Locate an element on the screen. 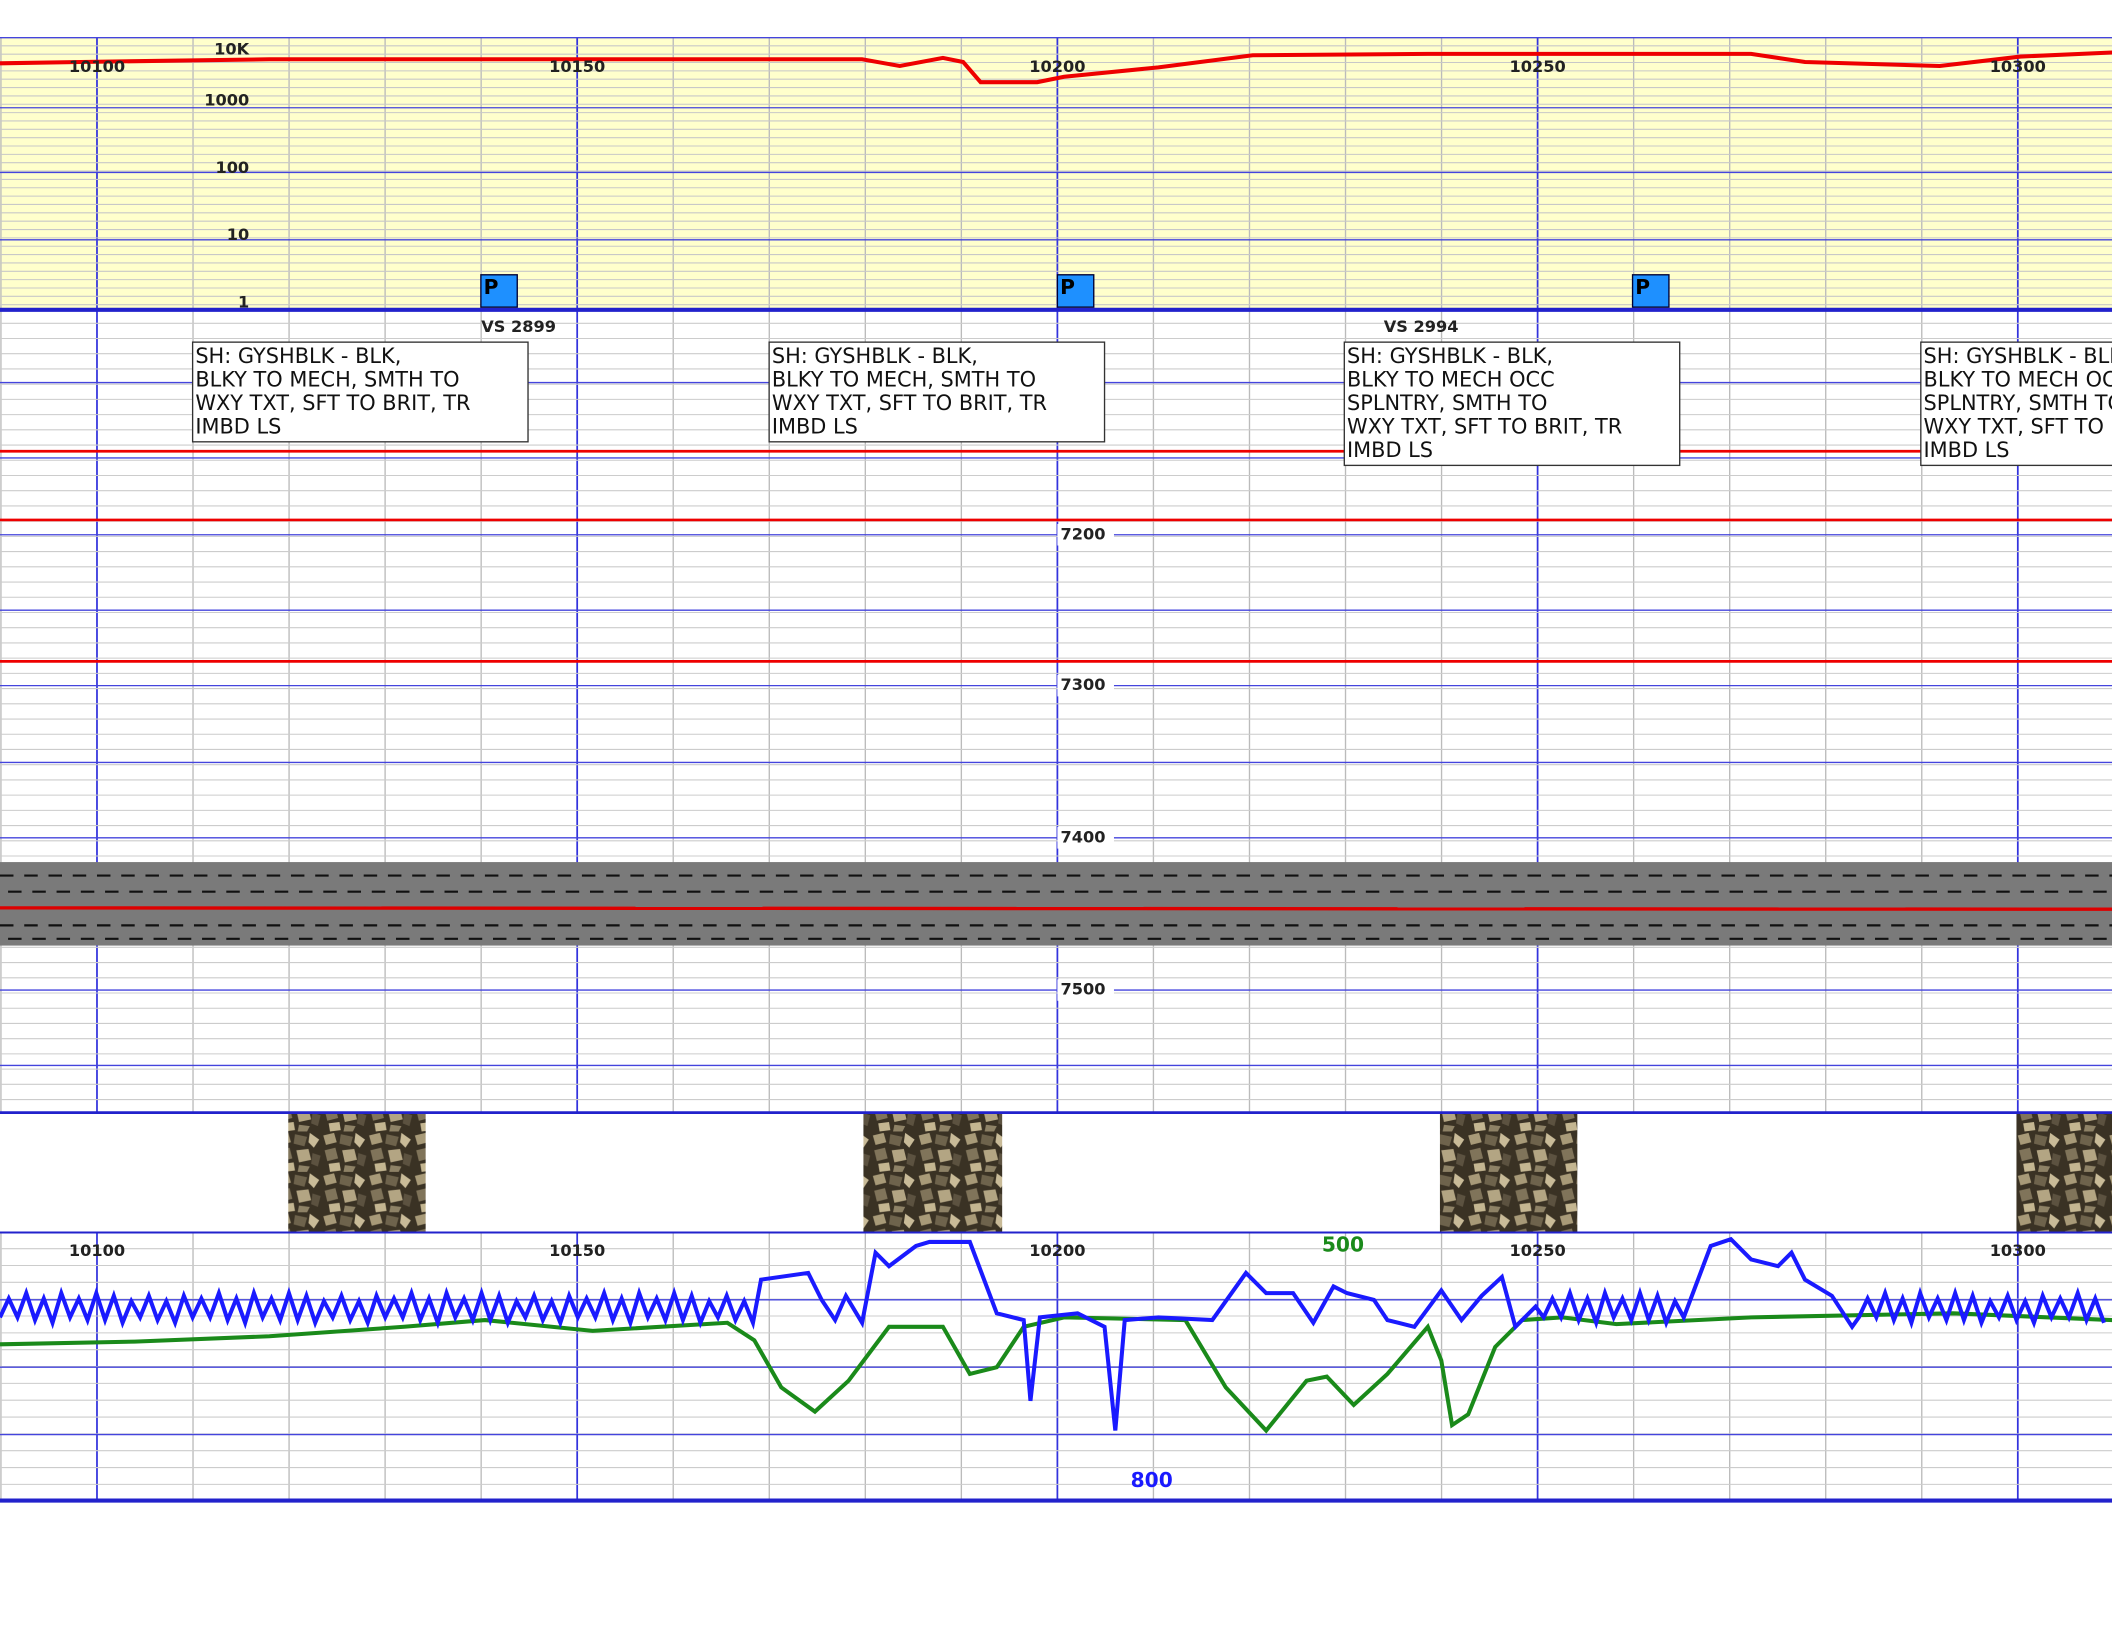  scale-label: 1 is located at coordinates (243, 302).